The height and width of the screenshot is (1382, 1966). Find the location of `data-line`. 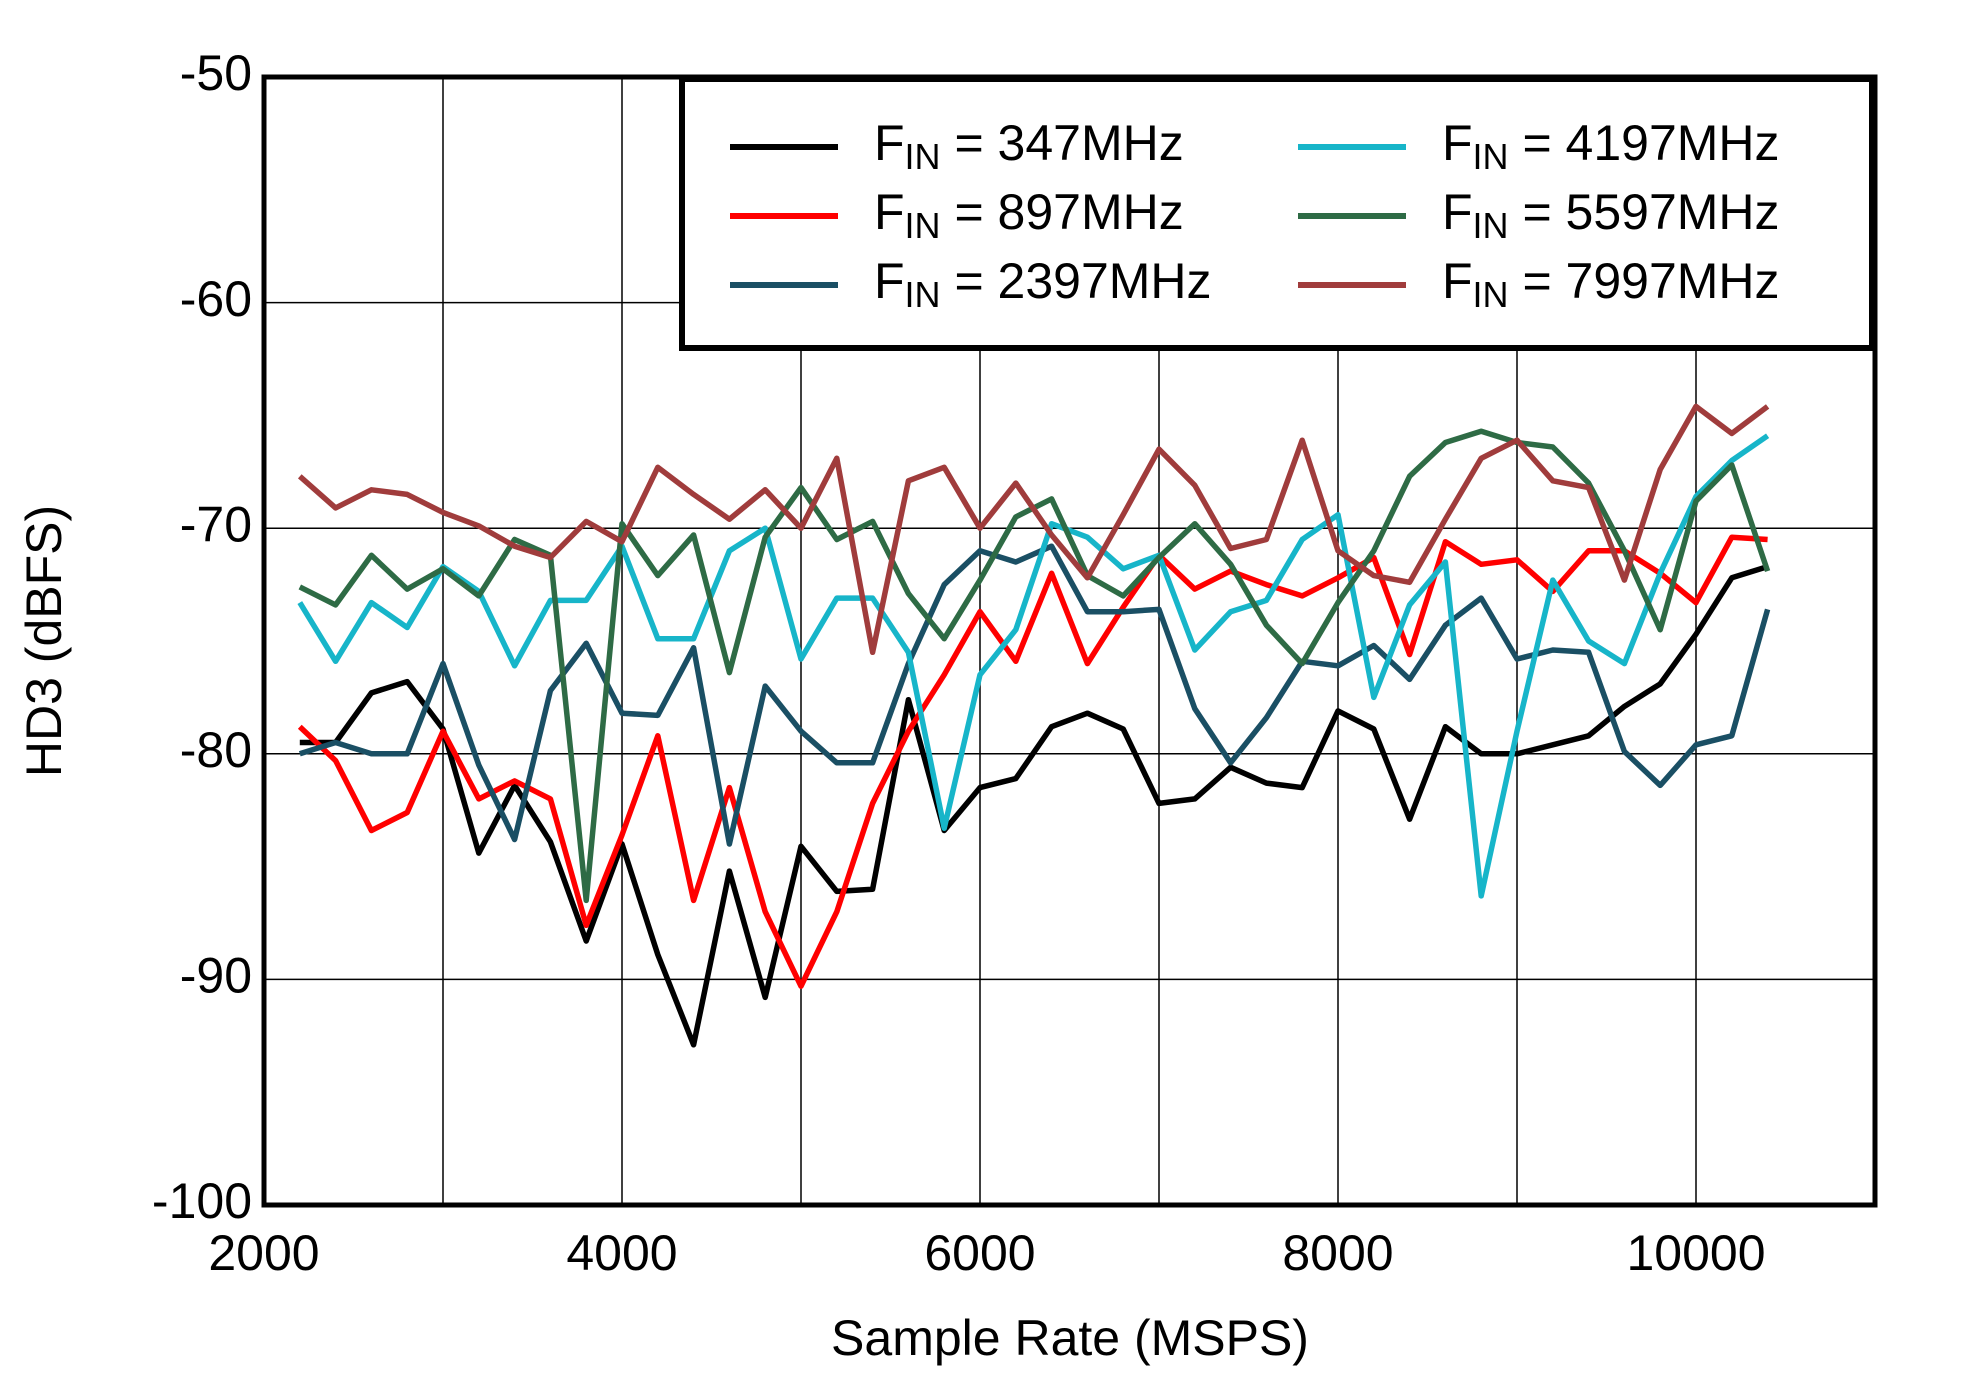

data-line is located at coordinates (1033, 529).